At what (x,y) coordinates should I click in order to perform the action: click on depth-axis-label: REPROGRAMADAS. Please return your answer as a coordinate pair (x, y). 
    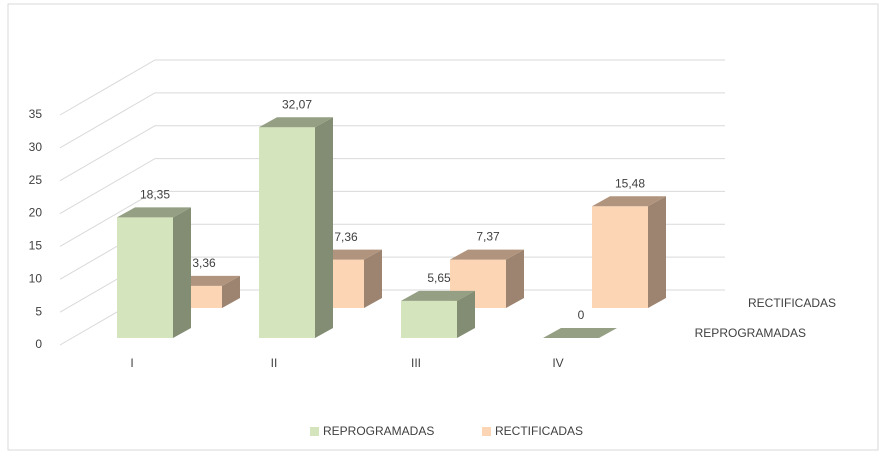
    Looking at the image, I should click on (750, 333).